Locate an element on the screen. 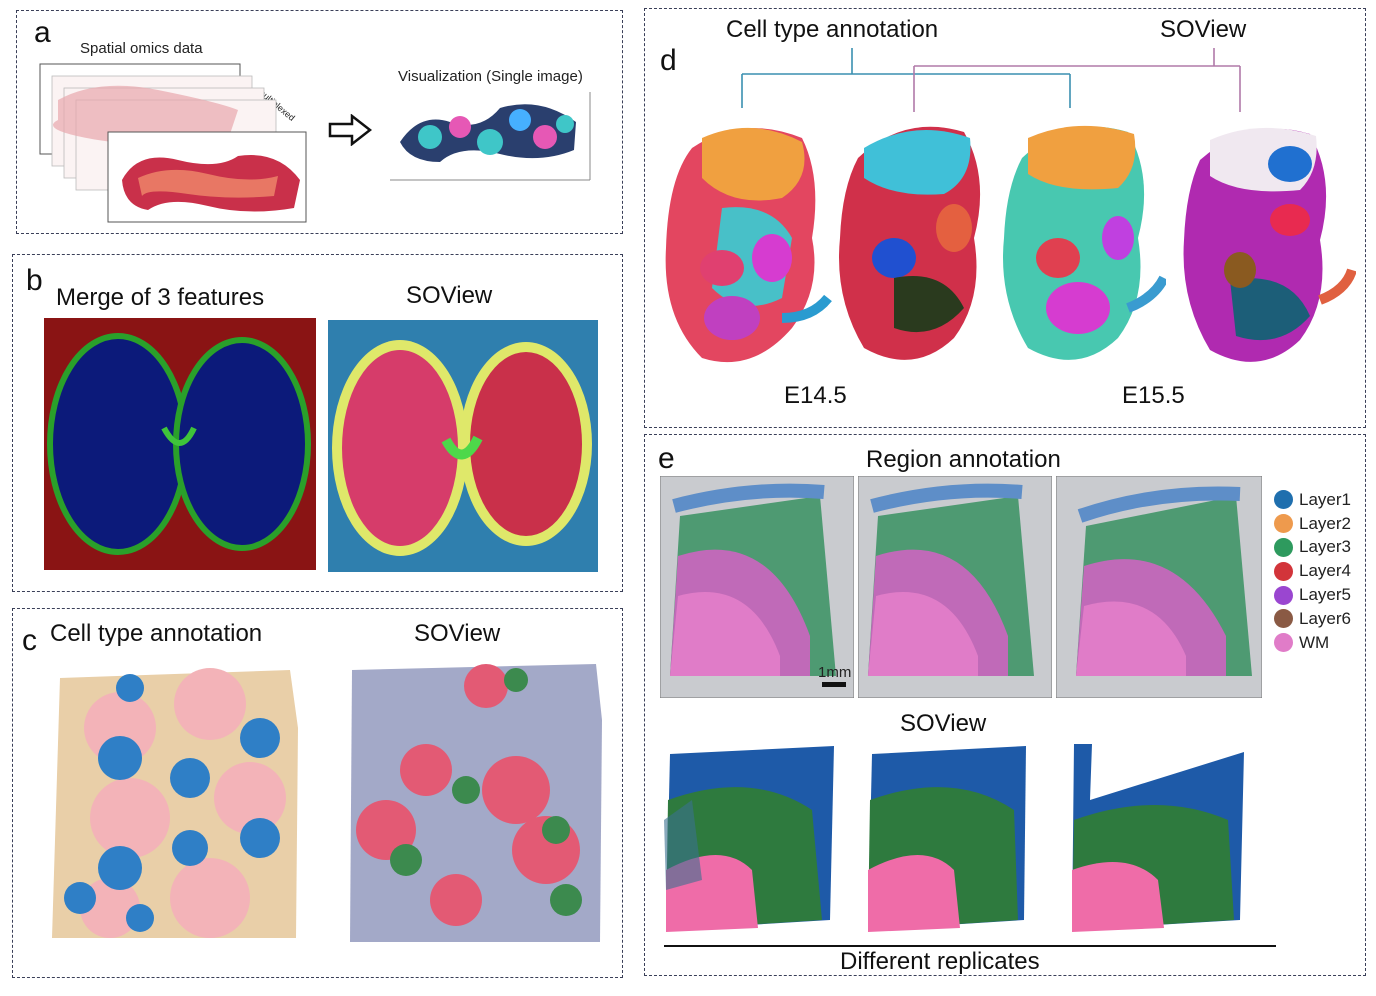 This screenshot has height=996, width=1376. embryo-e14-5-annotation-image is located at coordinates (747, 247).